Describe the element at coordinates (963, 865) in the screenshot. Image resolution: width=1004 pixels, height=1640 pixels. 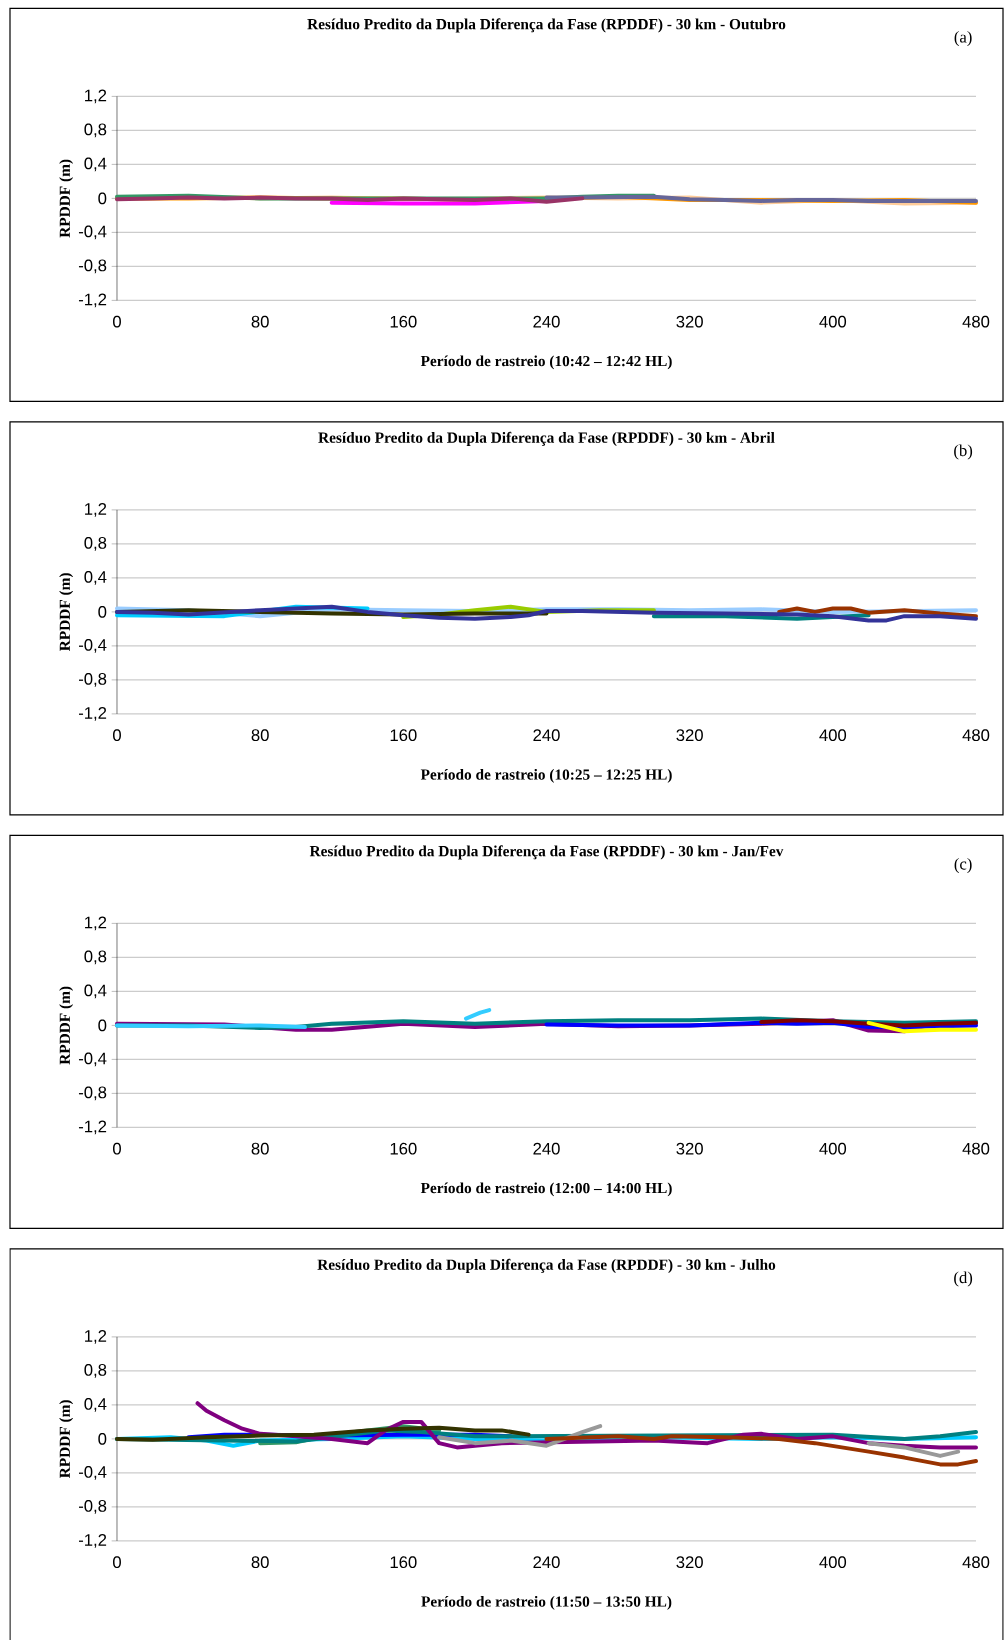
I see `text: (c)` at that location.